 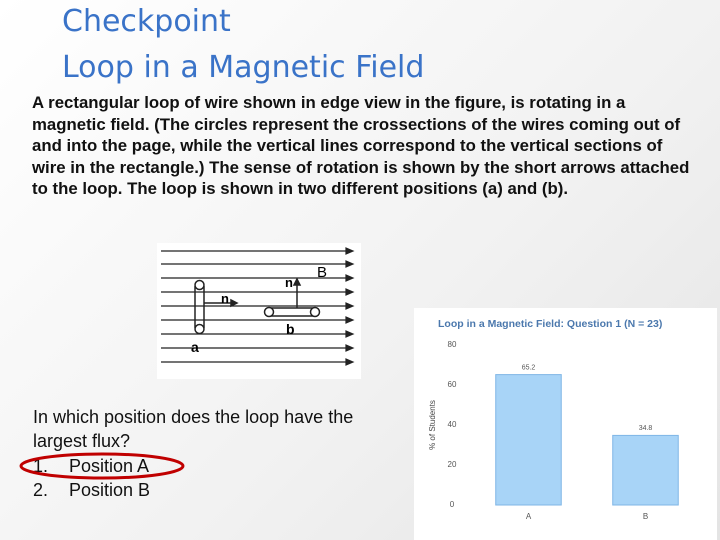 I want to click on option-text: Position B, so click(x=110, y=490).